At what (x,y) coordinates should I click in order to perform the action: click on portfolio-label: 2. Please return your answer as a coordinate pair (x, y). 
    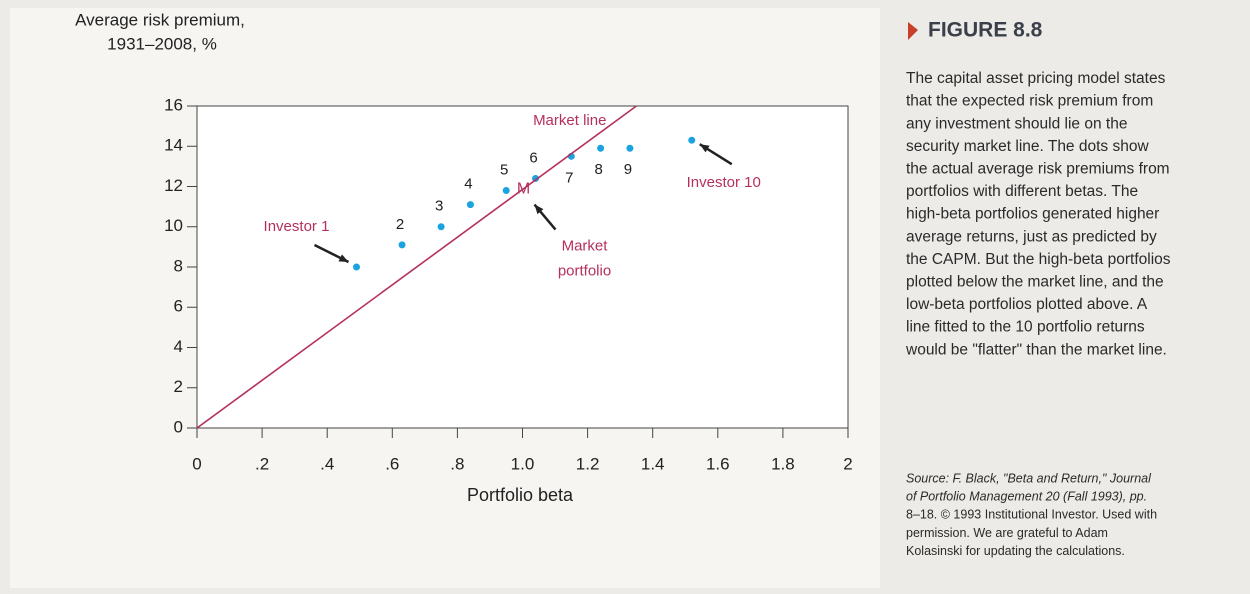
    Looking at the image, I should click on (400, 224).